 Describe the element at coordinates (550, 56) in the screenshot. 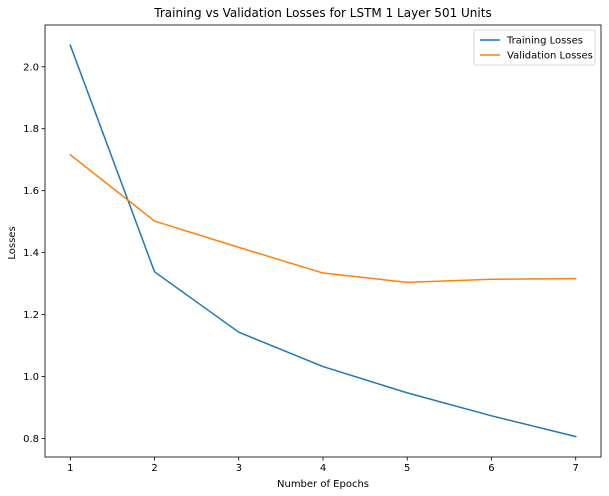

I see `legend-label: Validation Losses` at that location.